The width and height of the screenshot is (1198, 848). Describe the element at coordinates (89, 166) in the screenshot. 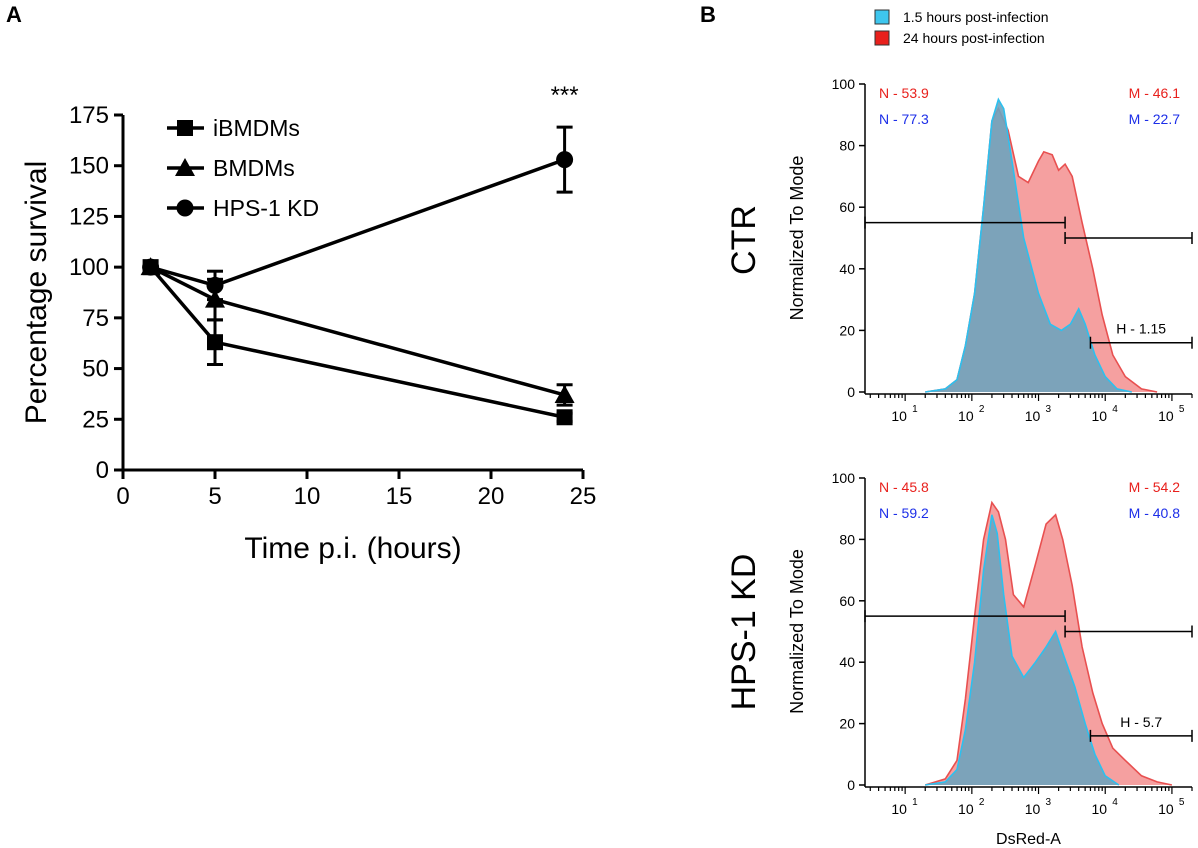

I see `y-tick-label: 150` at that location.